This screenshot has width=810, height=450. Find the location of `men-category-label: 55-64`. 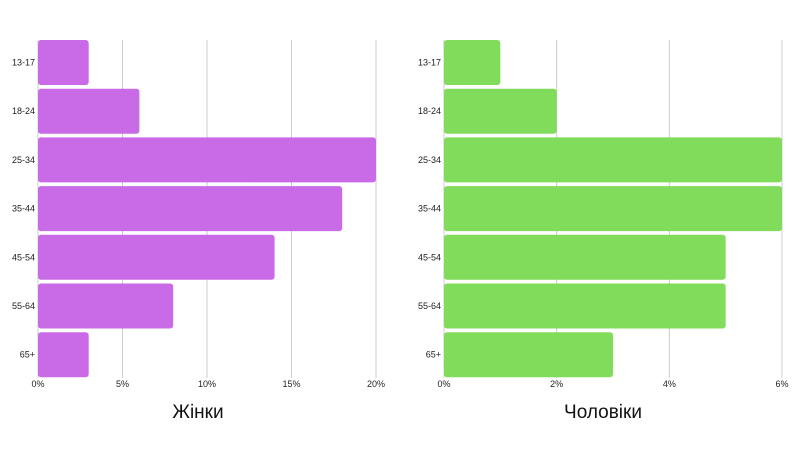

men-category-label: 55-64 is located at coordinates (429, 306).